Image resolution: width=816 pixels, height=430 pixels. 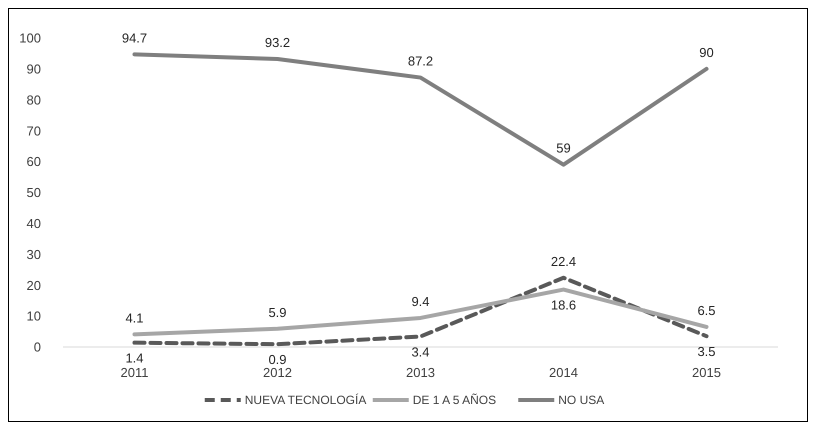 I want to click on data-label: 93.2, so click(x=277, y=42).